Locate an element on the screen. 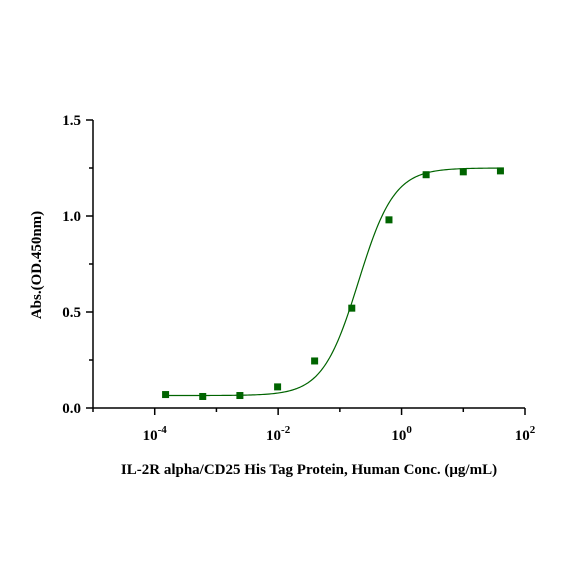 The height and width of the screenshot is (585, 585). x-tick-label: 10⁻² is located at coordinates (278, 434).